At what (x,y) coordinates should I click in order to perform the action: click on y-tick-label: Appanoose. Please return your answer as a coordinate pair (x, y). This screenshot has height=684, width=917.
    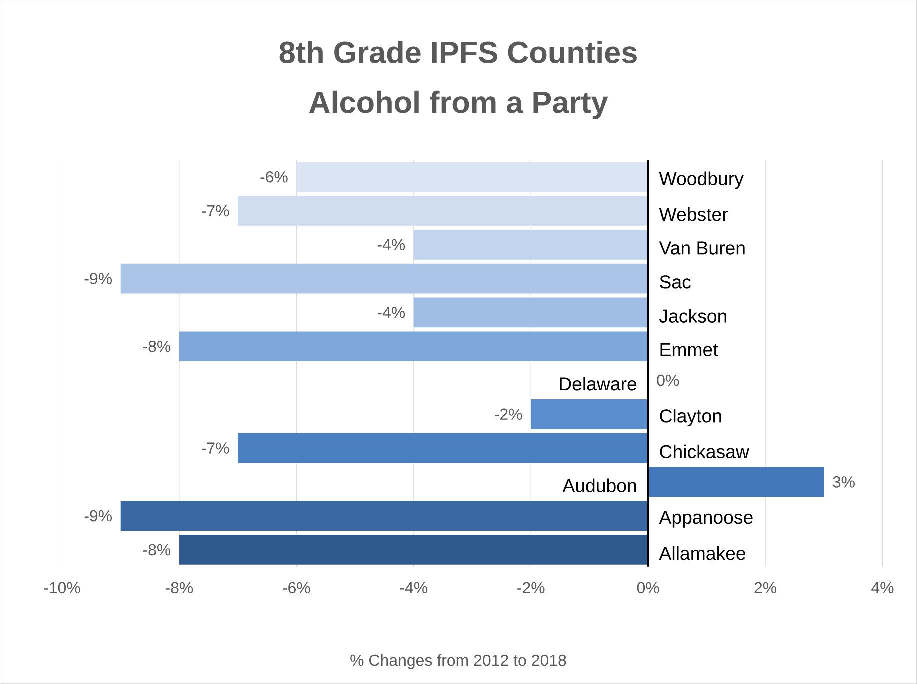
    Looking at the image, I should click on (706, 519).